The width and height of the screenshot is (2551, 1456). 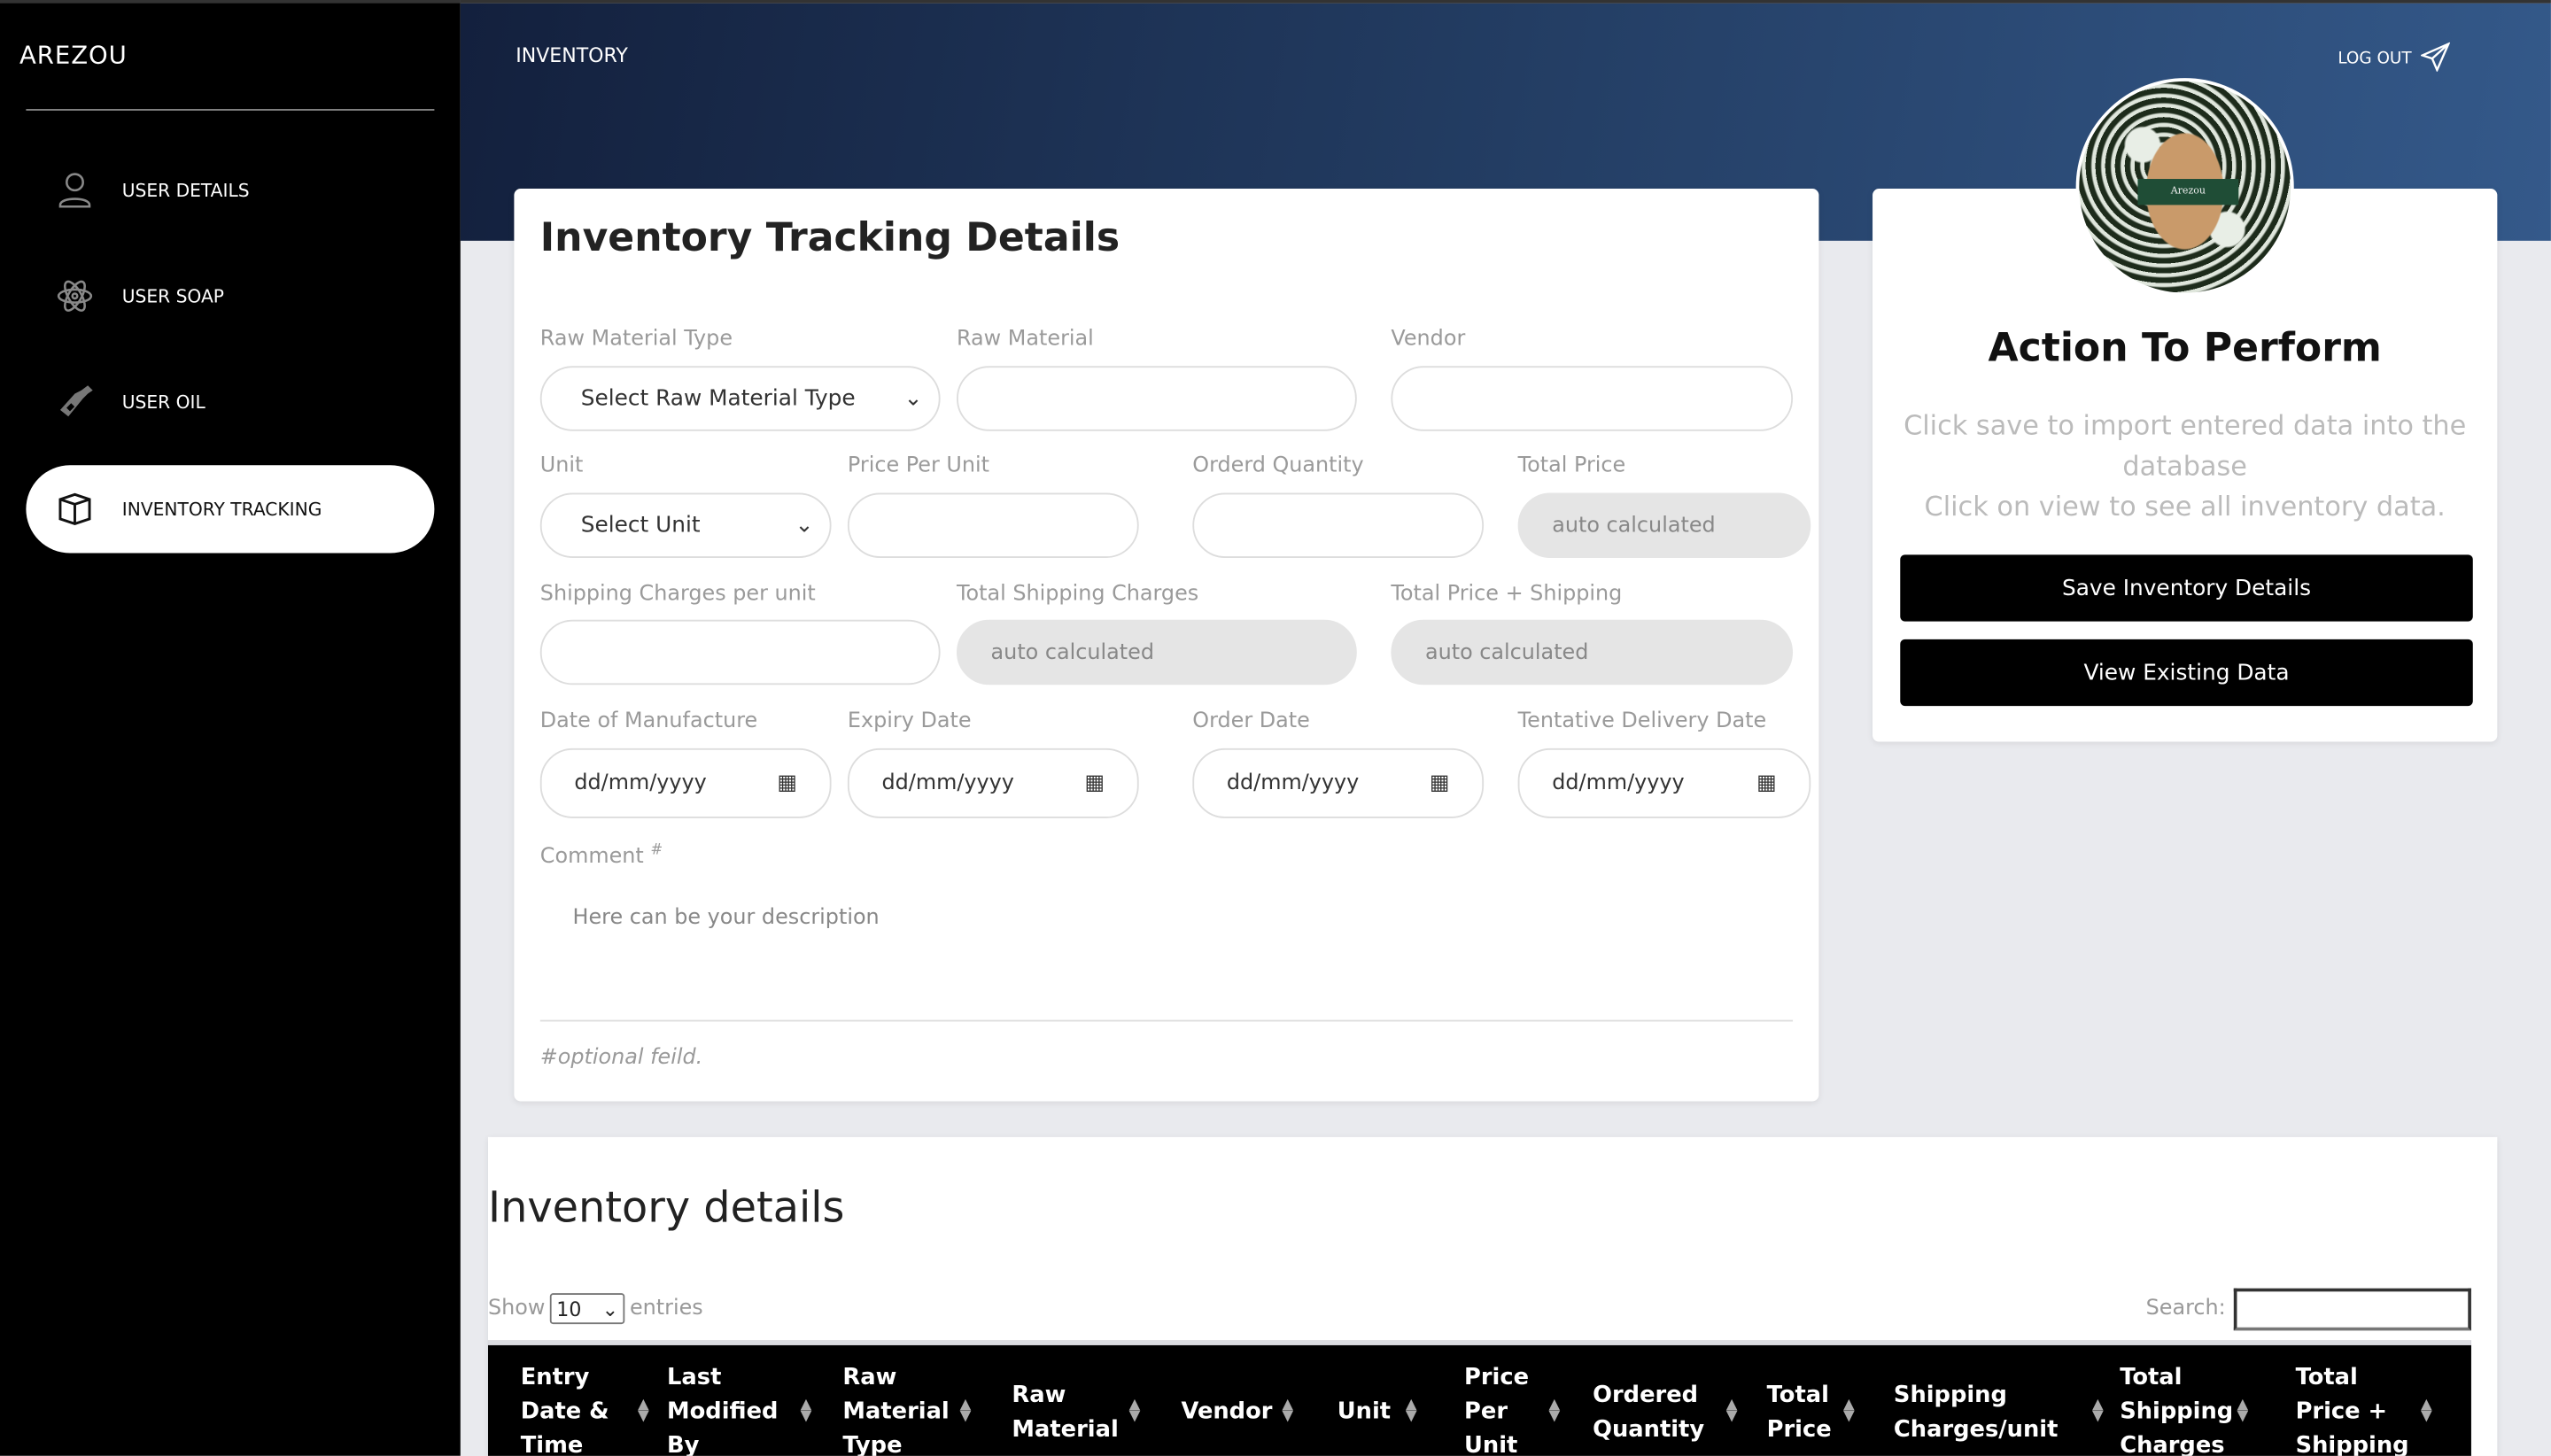 What do you see at coordinates (1428, 339) in the screenshot?
I see `vendor-label: Vendor` at bounding box center [1428, 339].